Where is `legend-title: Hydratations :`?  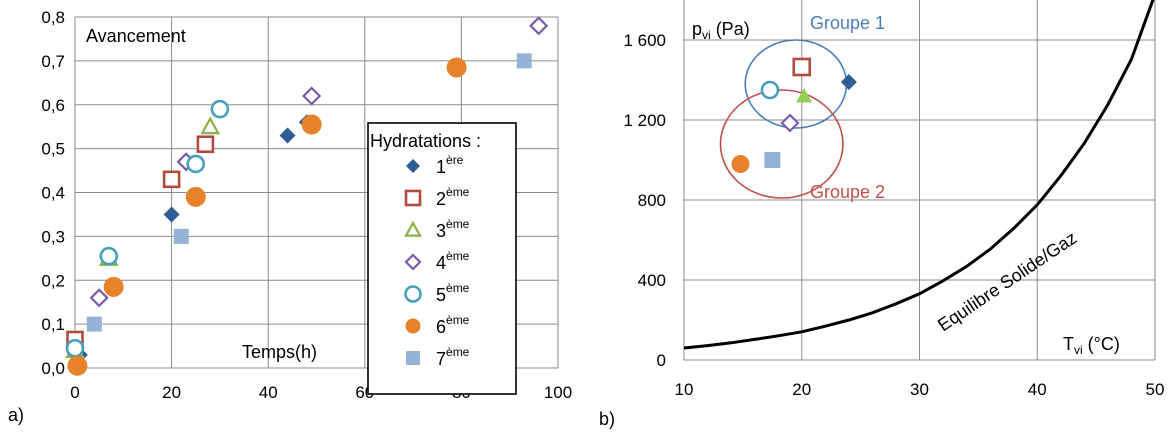
legend-title: Hydratations : is located at coordinates (425, 141).